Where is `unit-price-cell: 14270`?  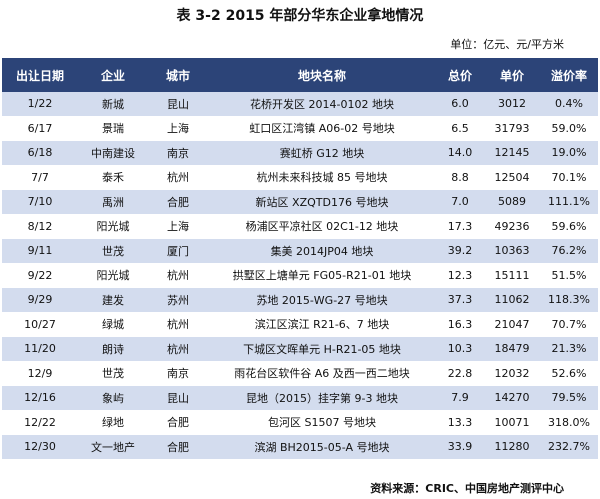
unit-price-cell: 14270 is located at coordinates (512, 398).